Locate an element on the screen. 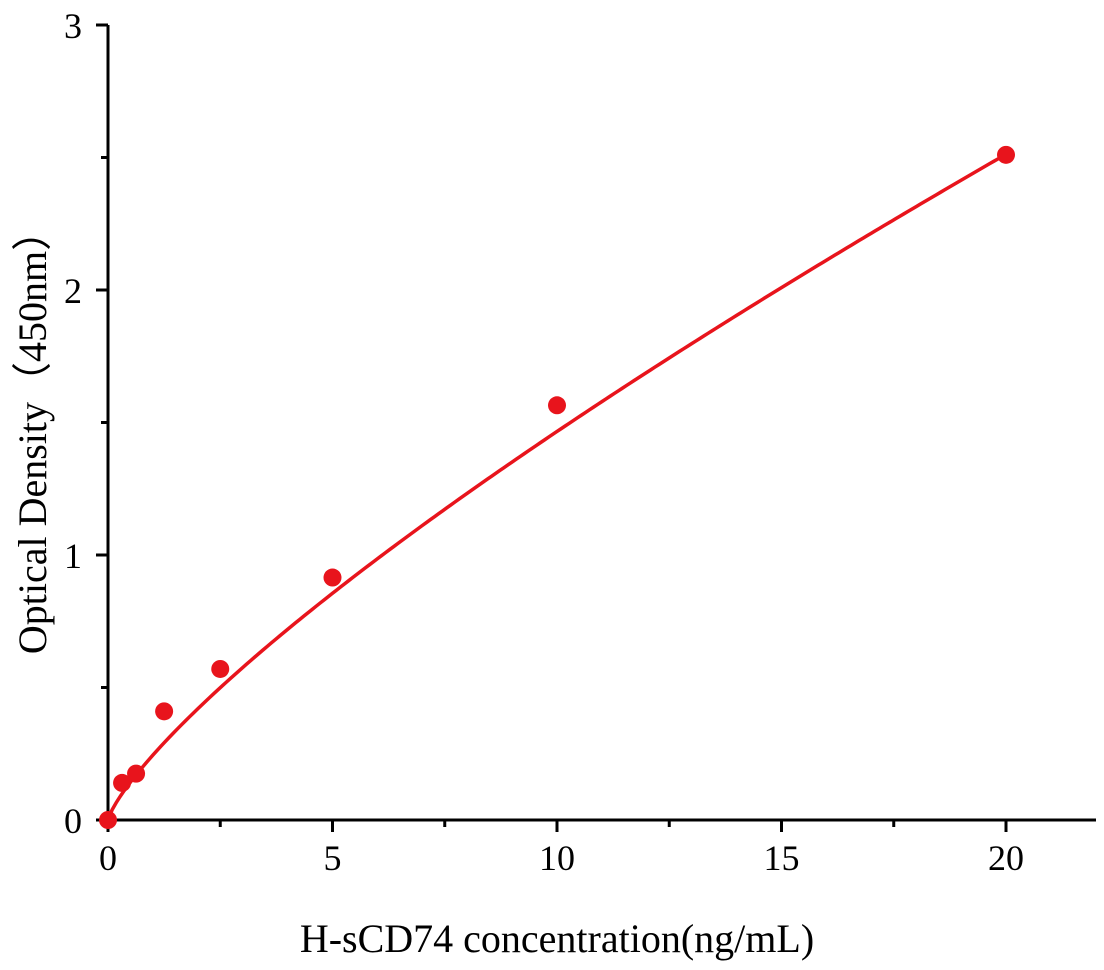 The height and width of the screenshot is (970, 1104). x-tick-label: 5 is located at coordinates (333, 858).